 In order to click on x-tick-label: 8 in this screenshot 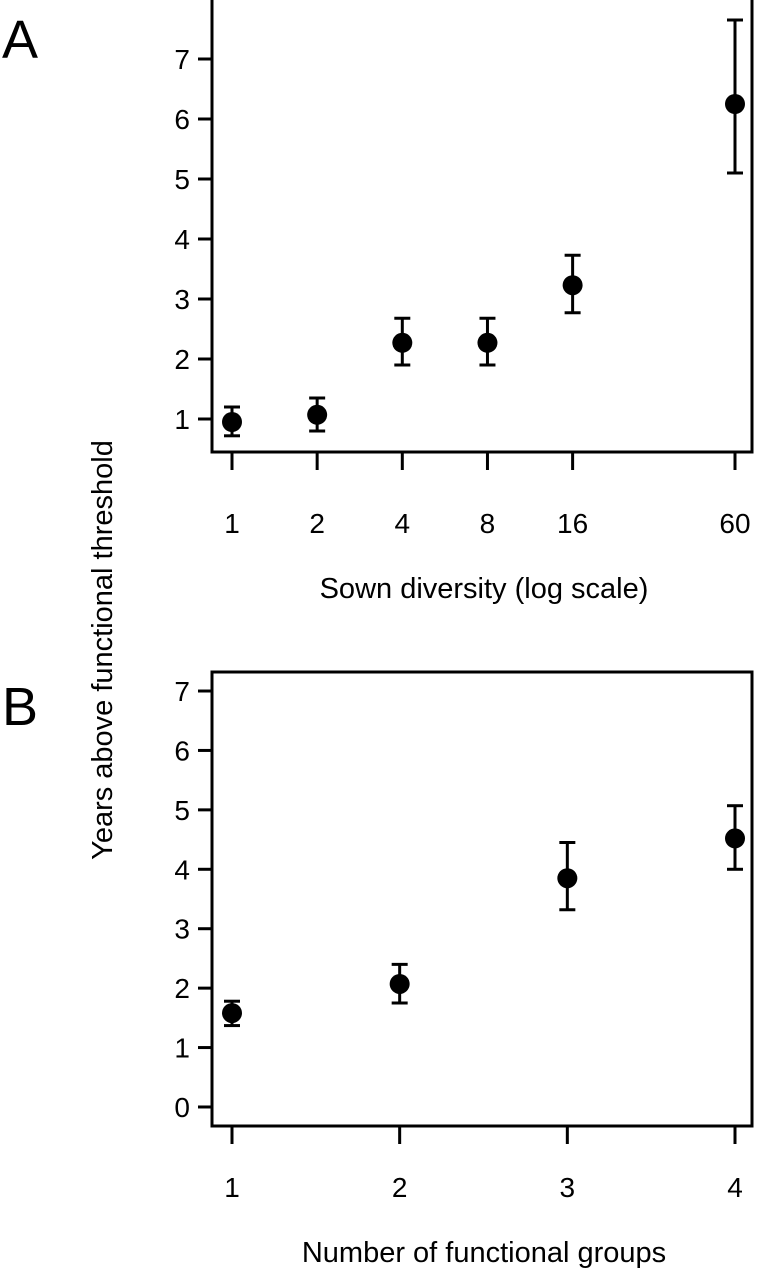, I will do `click(488, 523)`.